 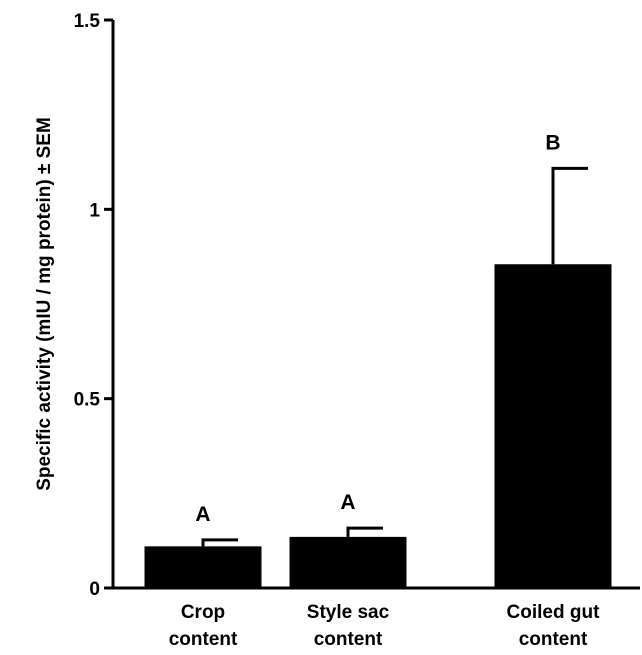 I want to click on y-tick-label: 1, so click(x=94, y=210).